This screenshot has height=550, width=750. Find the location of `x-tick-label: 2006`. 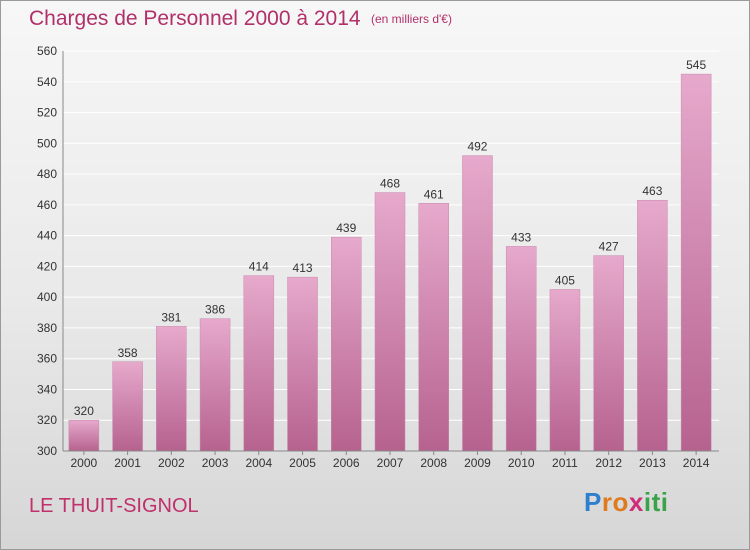

x-tick-label: 2006 is located at coordinates (346, 463).